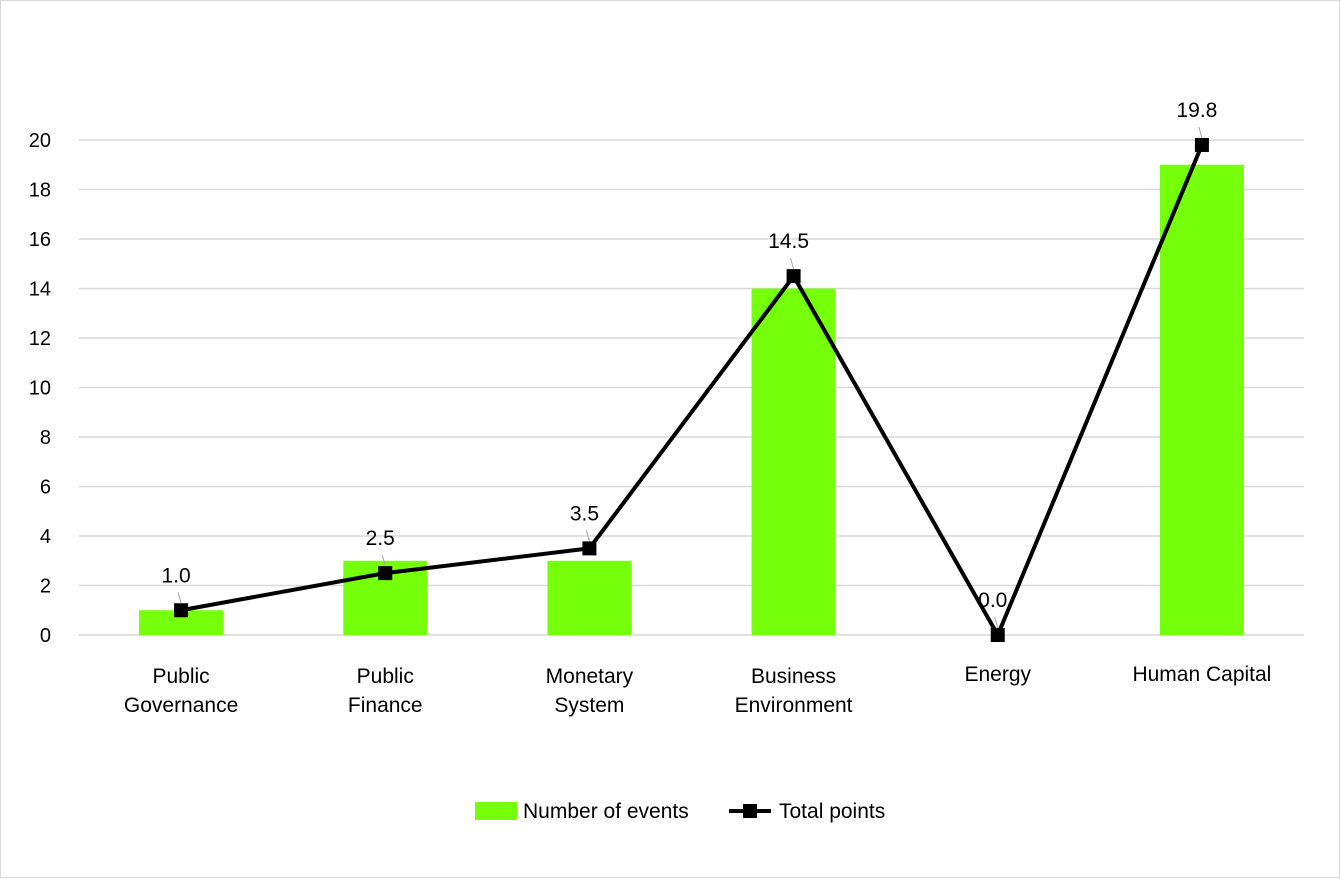  Describe the element at coordinates (788, 241) in the screenshot. I see `data-label: 14.5` at that location.